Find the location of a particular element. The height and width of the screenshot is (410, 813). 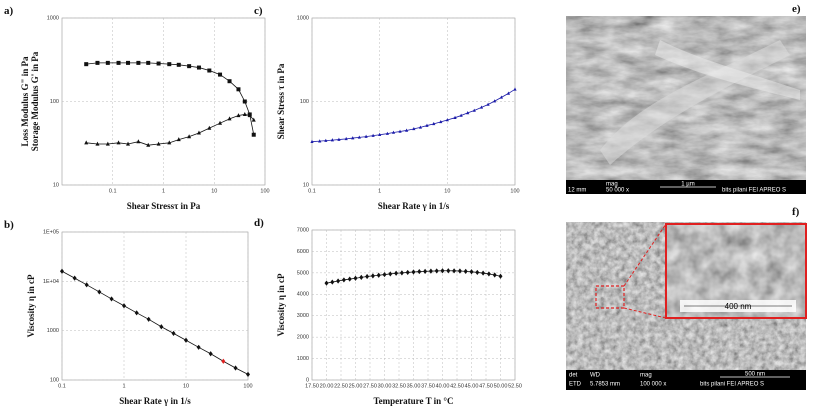

x-tick-label: 10 is located at coordinates (214, 191).